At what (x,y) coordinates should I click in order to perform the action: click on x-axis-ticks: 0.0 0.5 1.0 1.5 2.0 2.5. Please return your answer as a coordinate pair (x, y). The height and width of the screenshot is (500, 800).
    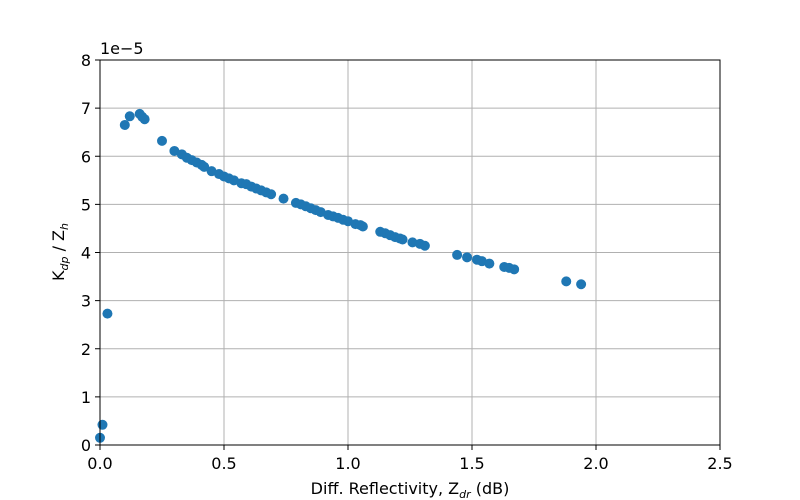
    Looking at the image, I should click on (410, 459).